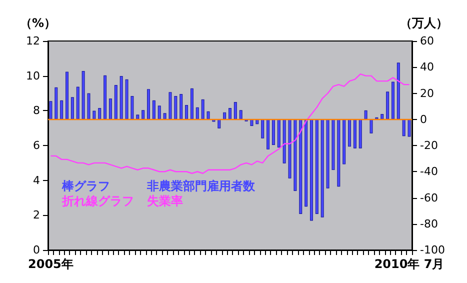  I want to click on y-tick-label: 6, so click(36, 145).